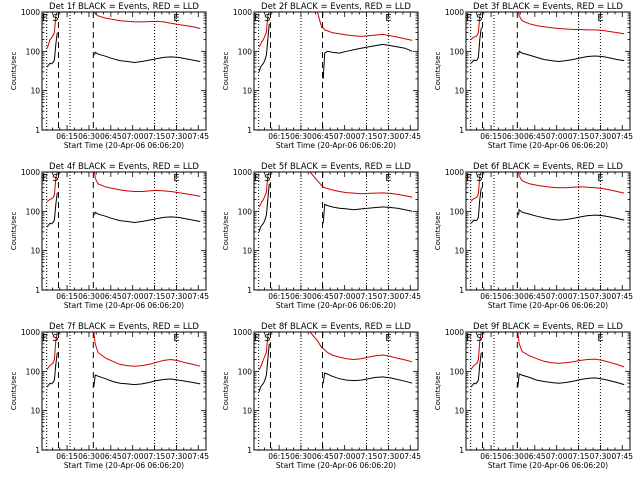  I want to click on chart-title: Det 8f BLACK = Events, RED = LLD, so click(336, 327).